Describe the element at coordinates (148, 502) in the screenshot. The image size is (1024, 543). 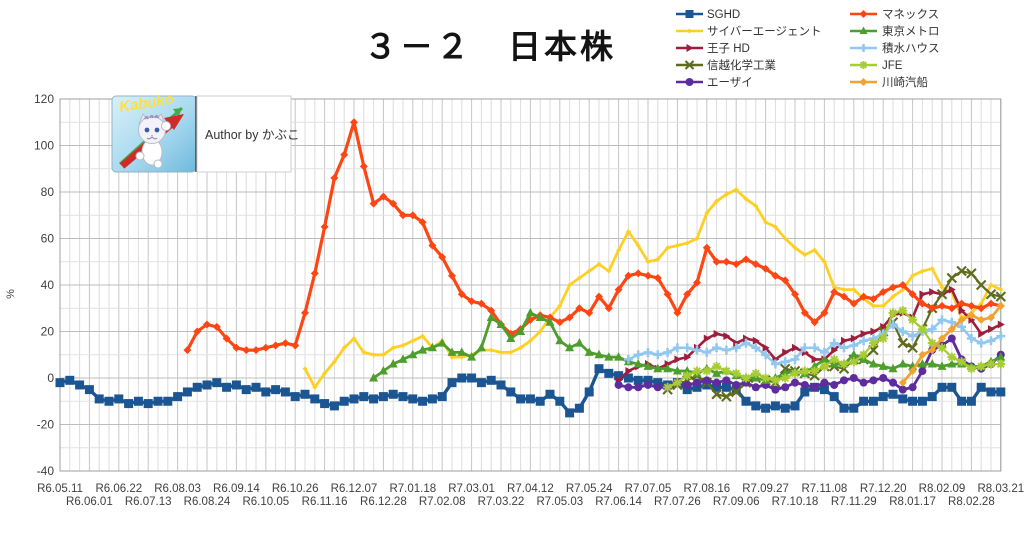
I see `x-tick-label: R6.07.13` at that location.